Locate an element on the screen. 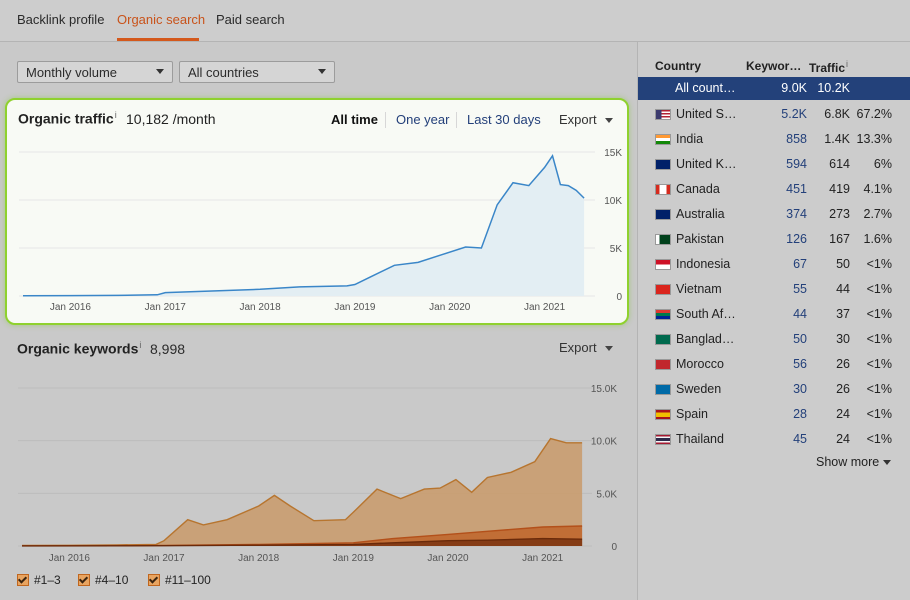  legend-11-100-label: #11–100 is located at coordinates (188, 580).